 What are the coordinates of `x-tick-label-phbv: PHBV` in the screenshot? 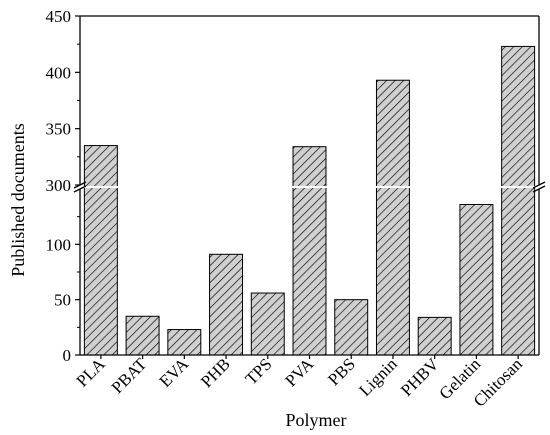 It's located at (420, 377).